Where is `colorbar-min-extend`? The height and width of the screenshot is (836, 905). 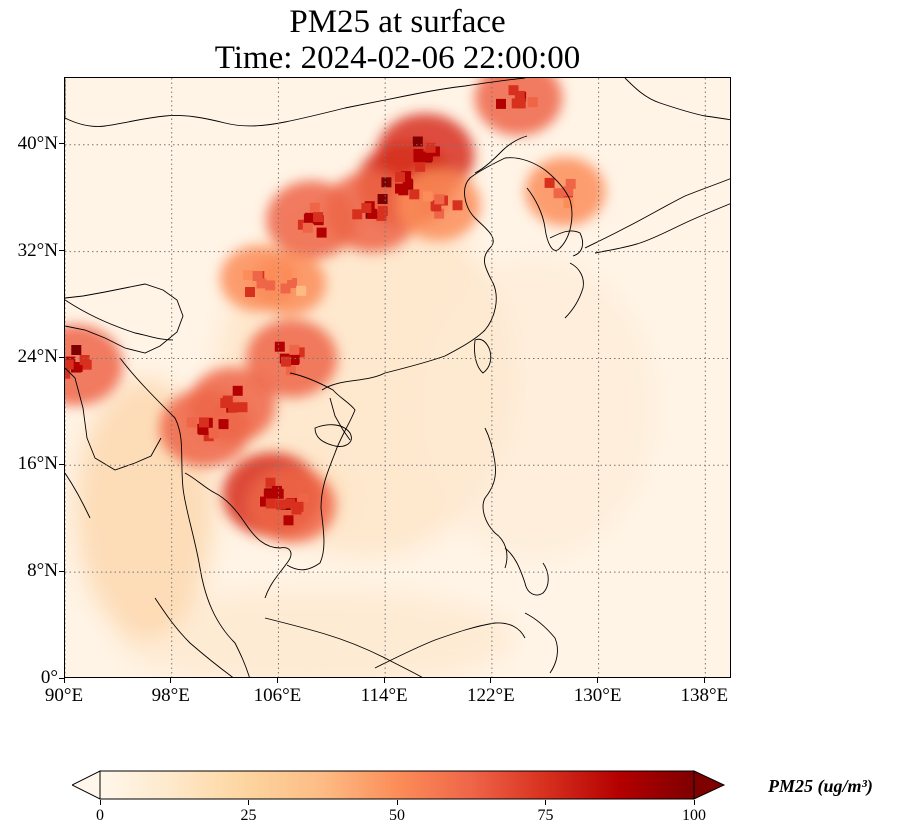
colorbar-min-extend is located at coordinates (85, 785).